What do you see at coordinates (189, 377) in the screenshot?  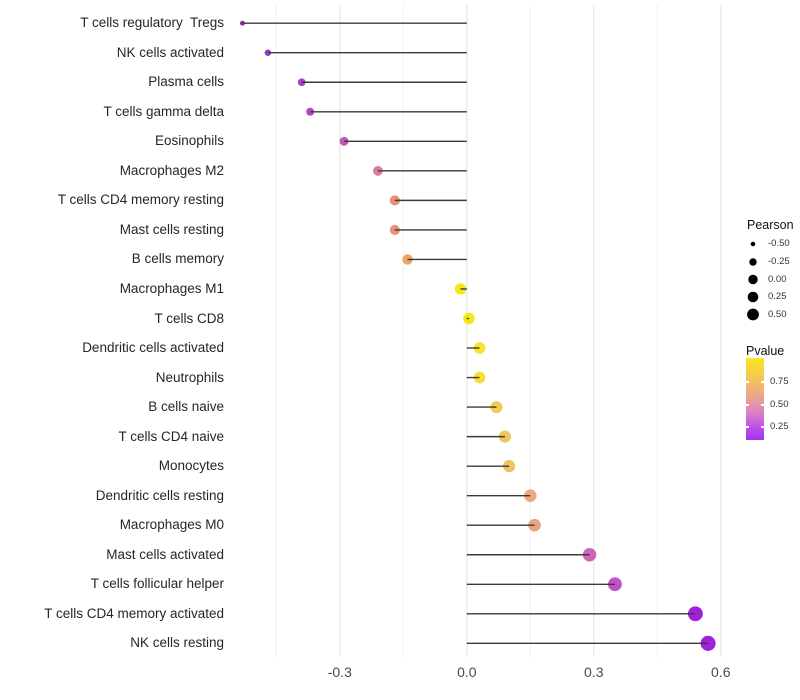 I see `y-axis-label: Neutrophils` at bounding box center [189, 377].